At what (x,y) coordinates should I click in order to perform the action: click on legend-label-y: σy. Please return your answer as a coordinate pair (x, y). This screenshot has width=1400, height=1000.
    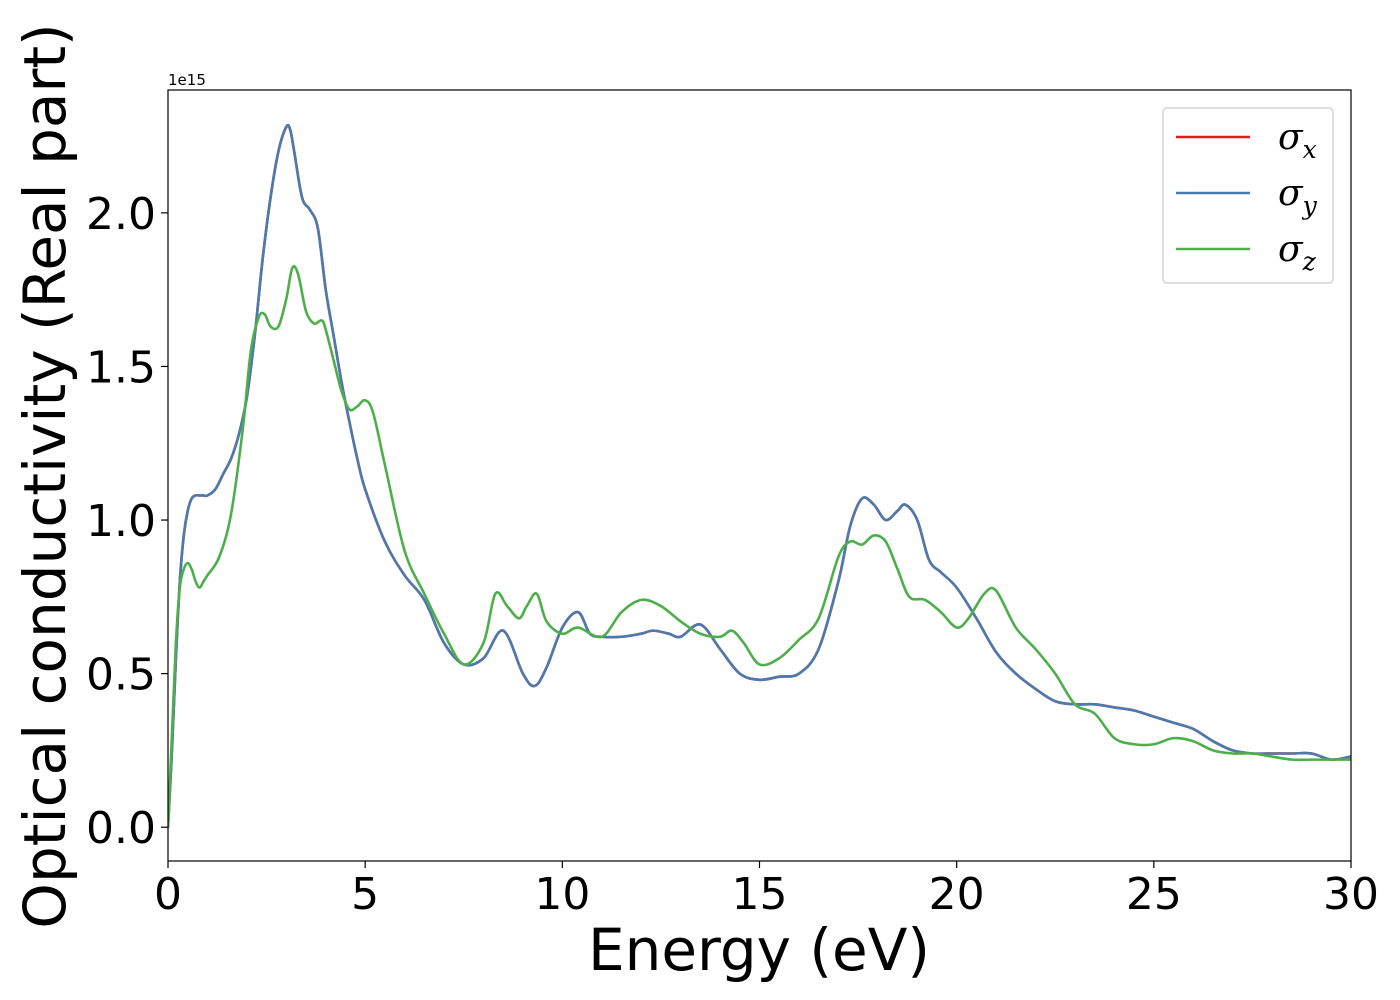
    Looking at the image, I should click on (1298, 196).